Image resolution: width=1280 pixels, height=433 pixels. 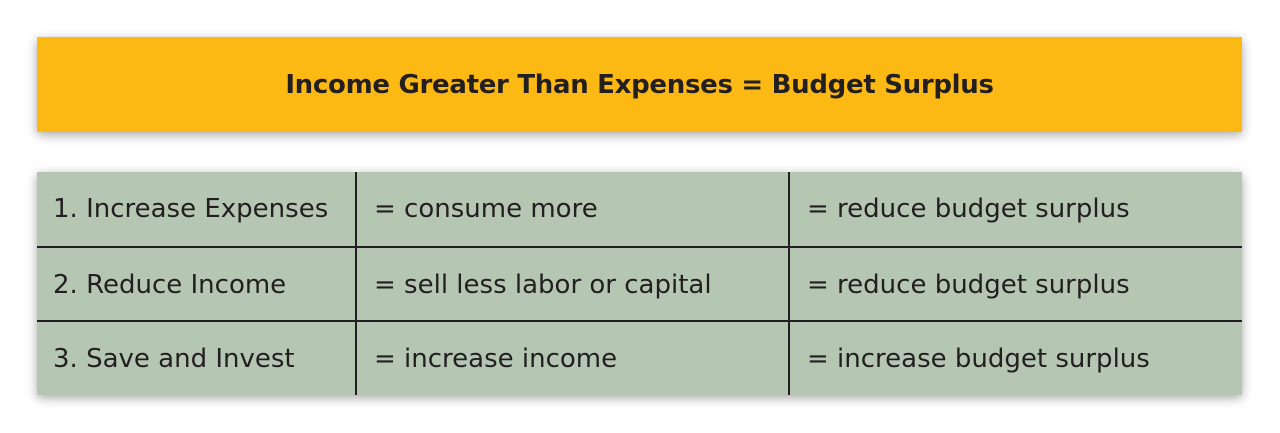 I want to click on table-cell-action: 1. Increase Expenses, so click(x=191, y=209).